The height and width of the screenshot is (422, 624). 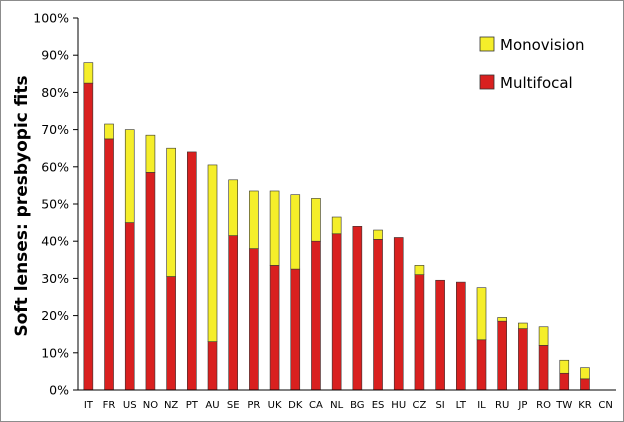 I want to click on x-tick-label-jp: JP, so click(x=522, y=405).